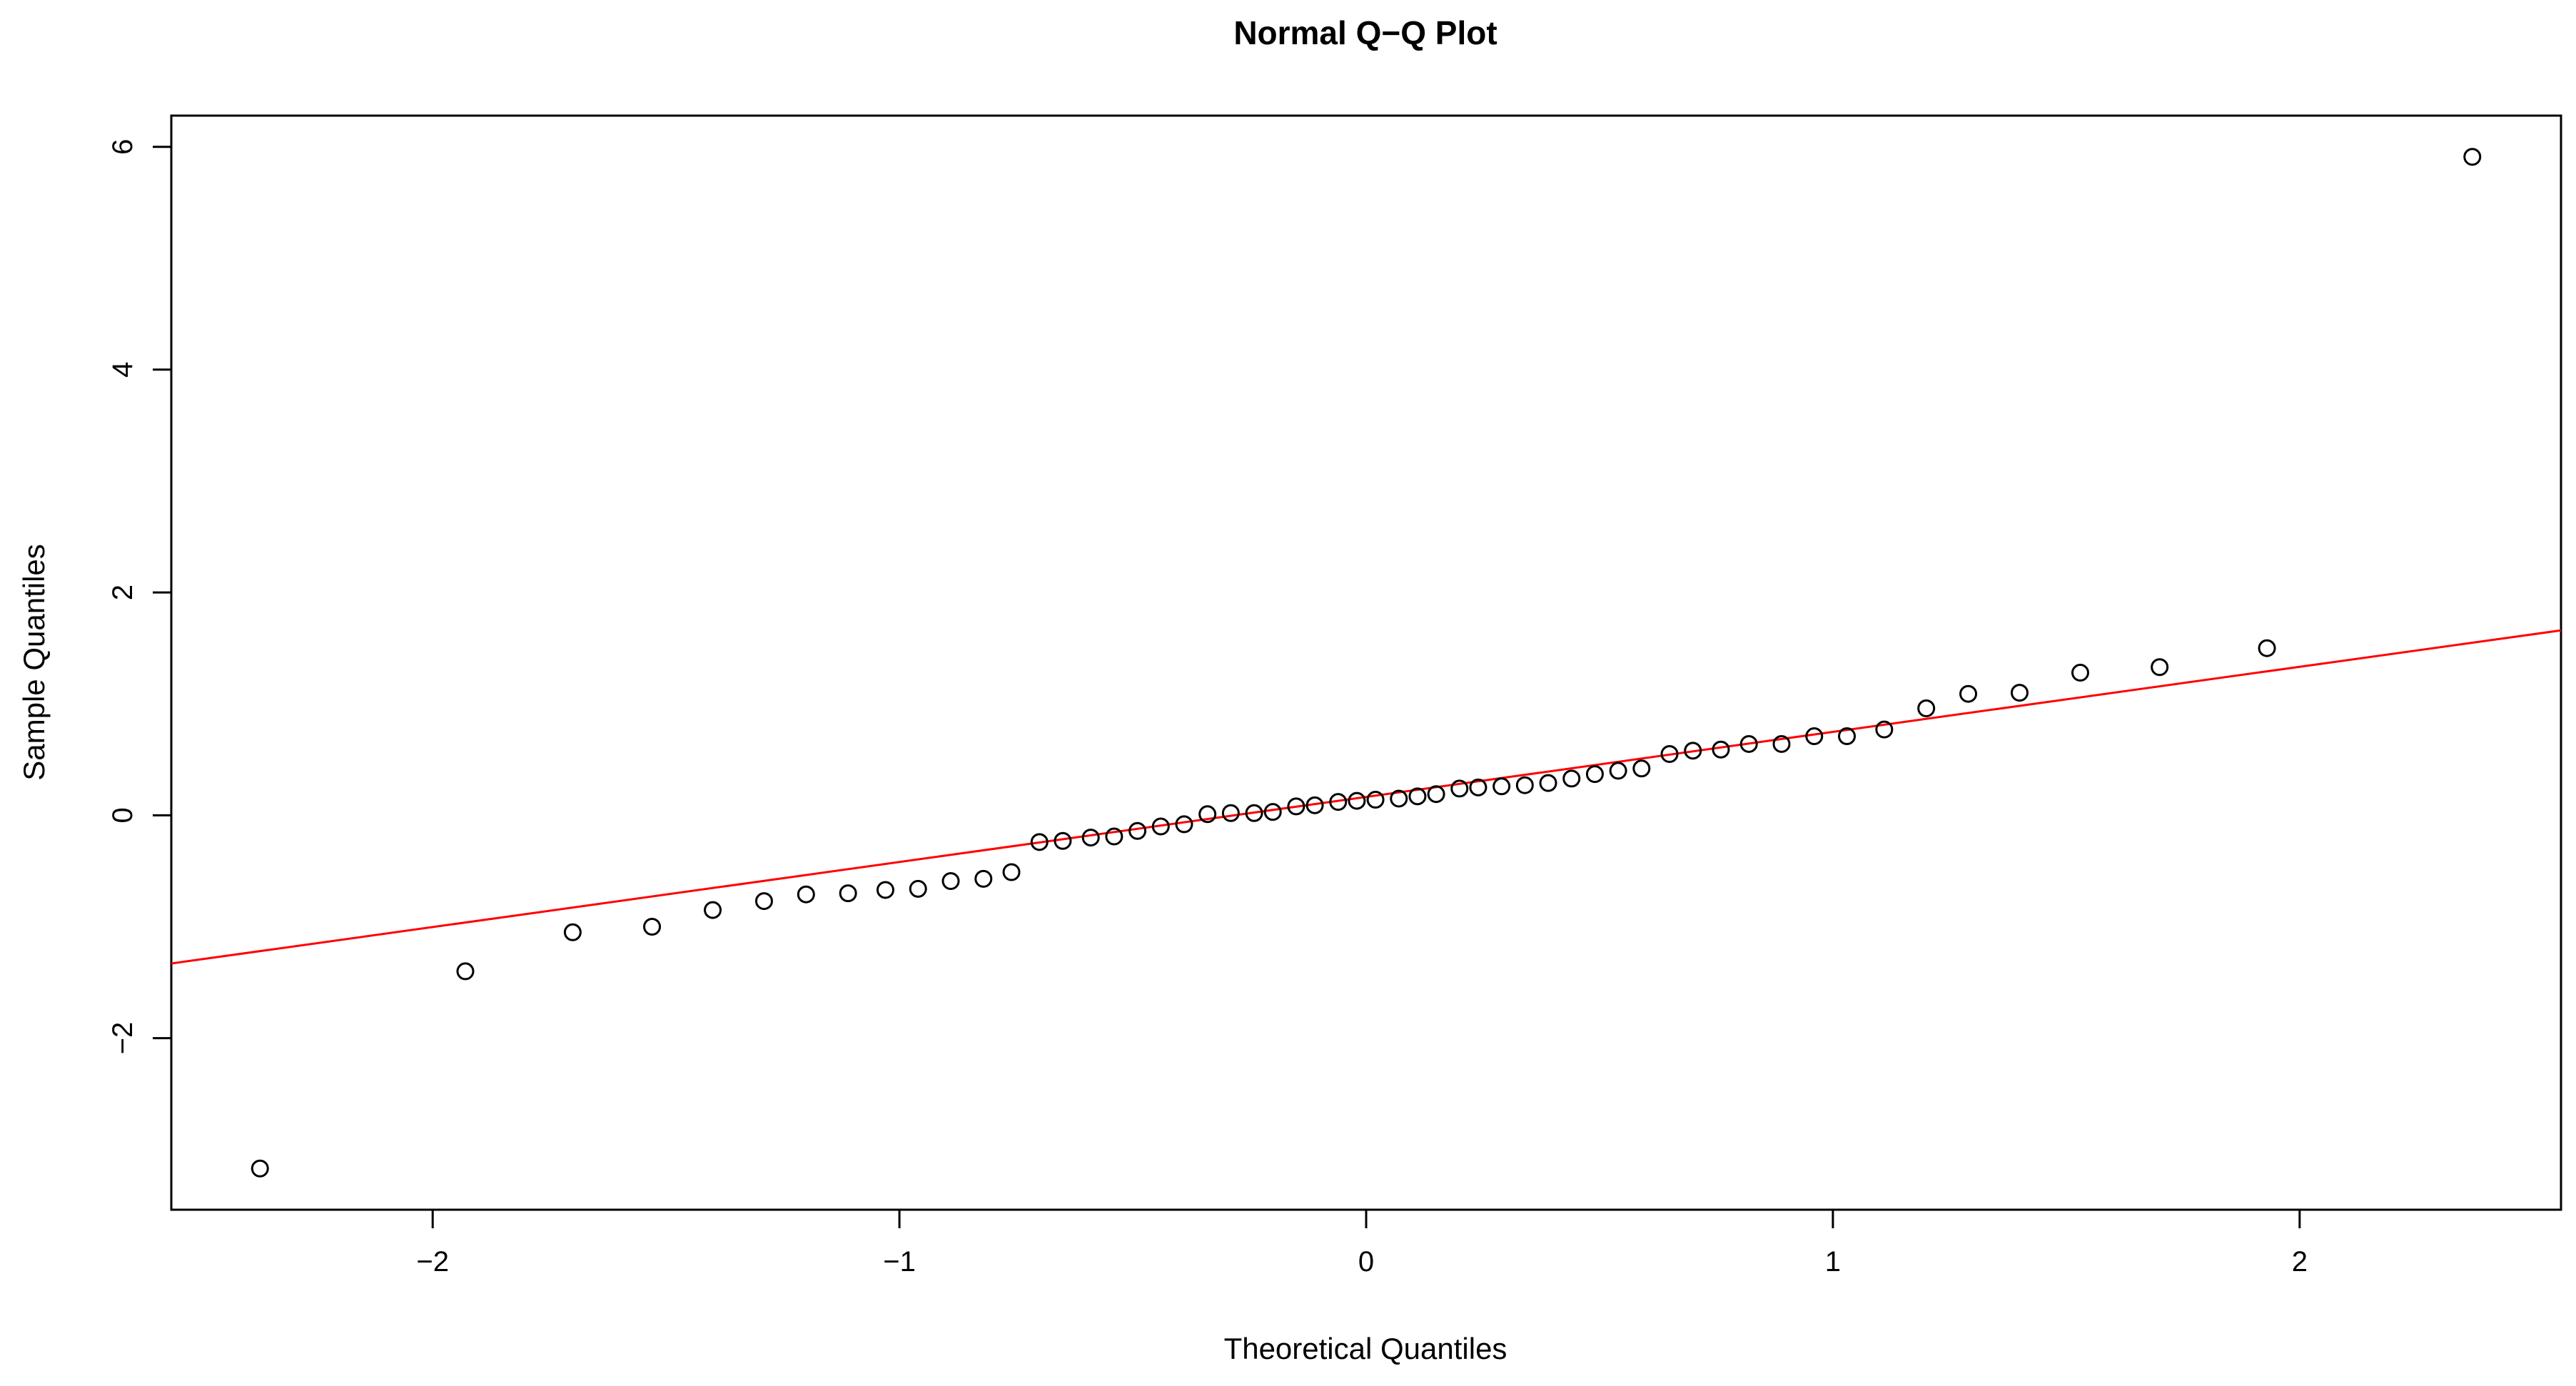  What do you see at coordinates (140, 597) in the screenshot?
I see `y-axis: −2 0 2 4 6` at bounding box center [140, 597].